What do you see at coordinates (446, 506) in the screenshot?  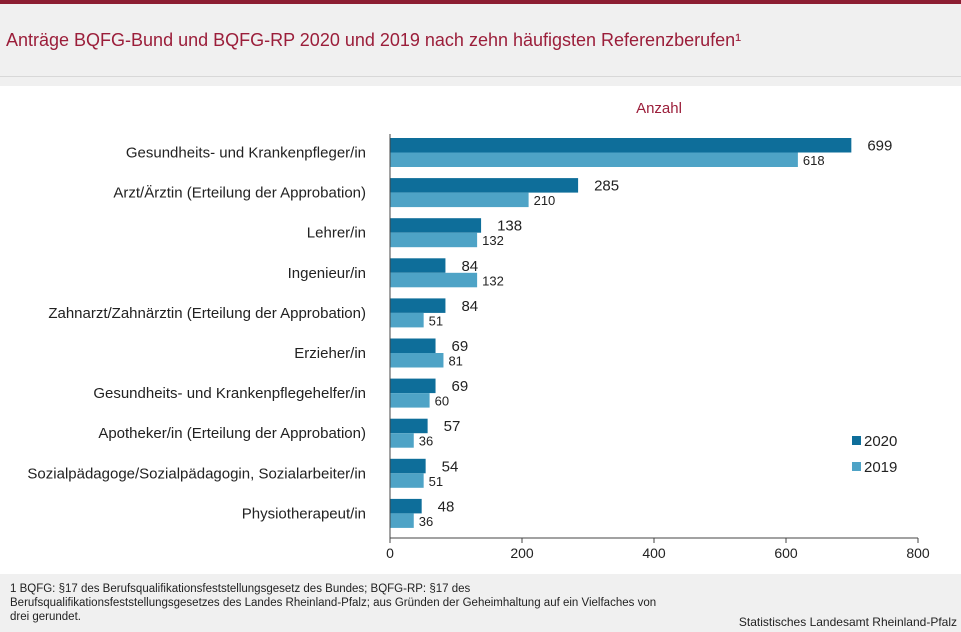 I see `value-label-2020: 48` at bounding box center [446, 506].